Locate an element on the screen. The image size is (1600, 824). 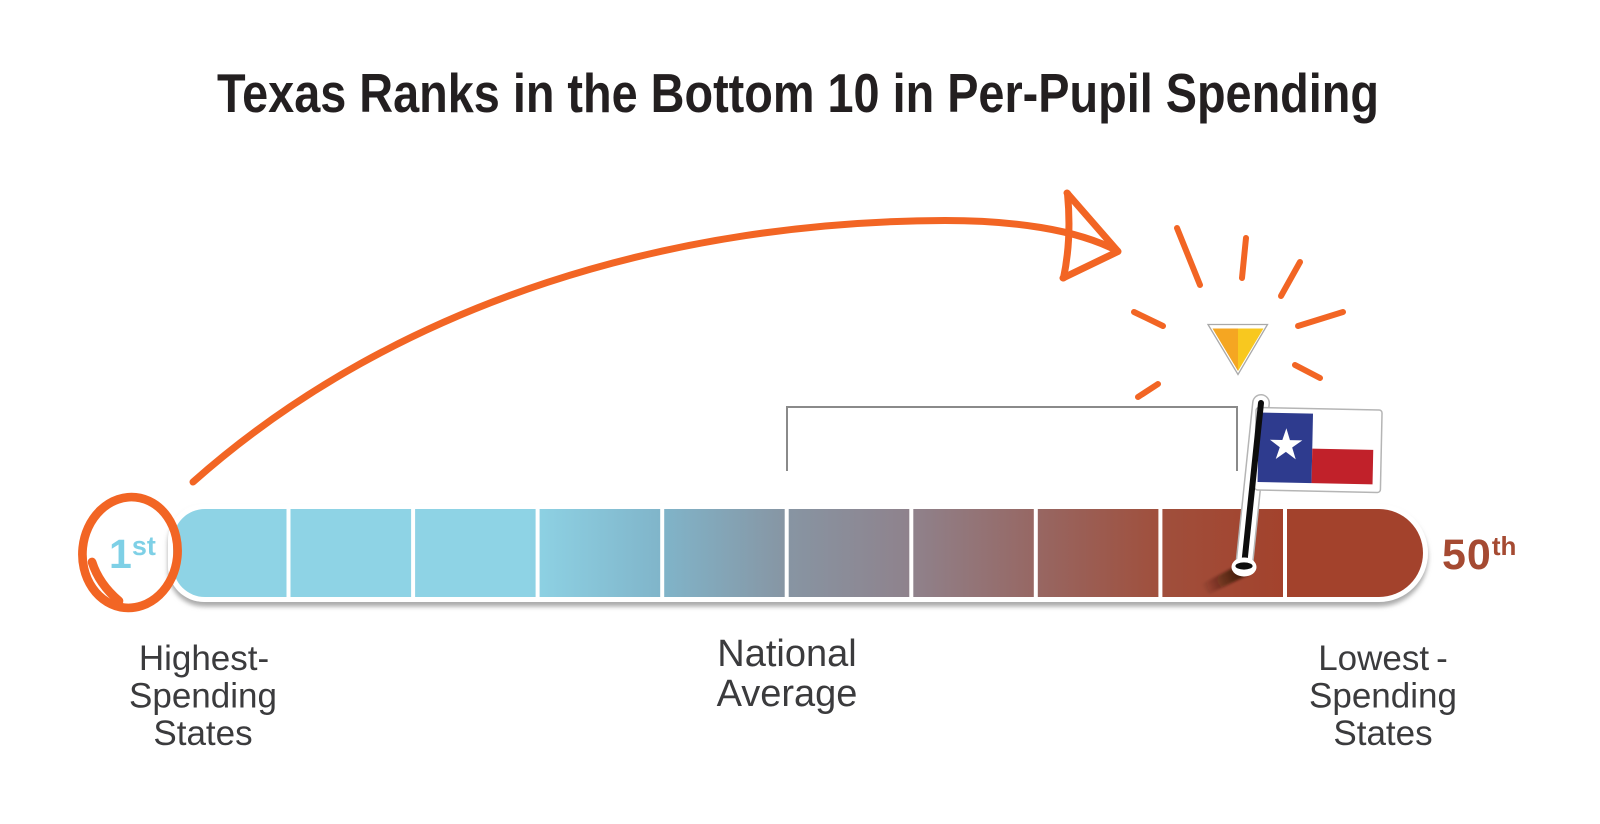
svg-text: Average is located at coordinates (787, 694).